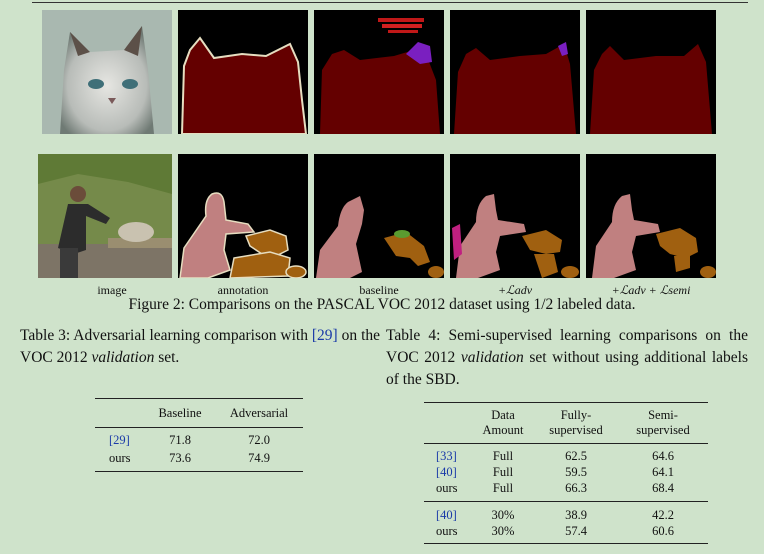 This screenshot has width=764, height=554. Describe the element at coordinates (243, 216) in the screenshot. I see `person-annotation` at that location.